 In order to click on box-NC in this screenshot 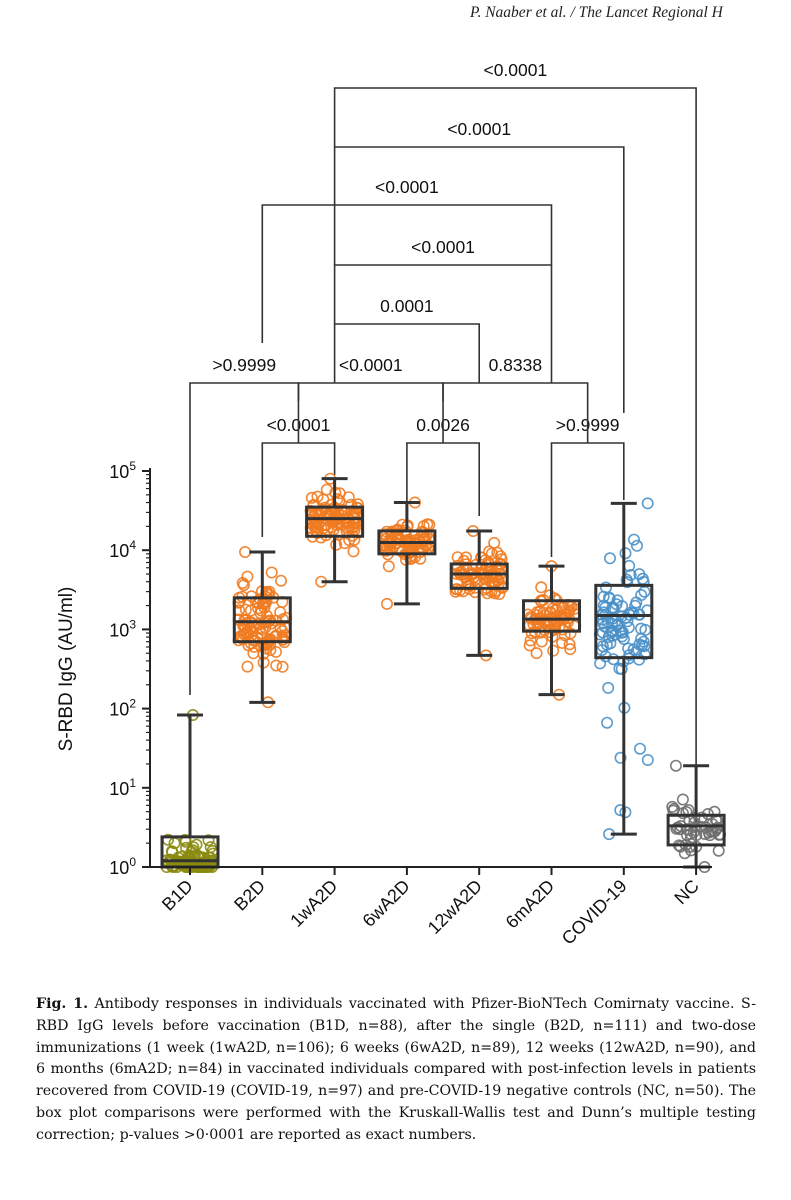, I will do `click(696, 830)`.